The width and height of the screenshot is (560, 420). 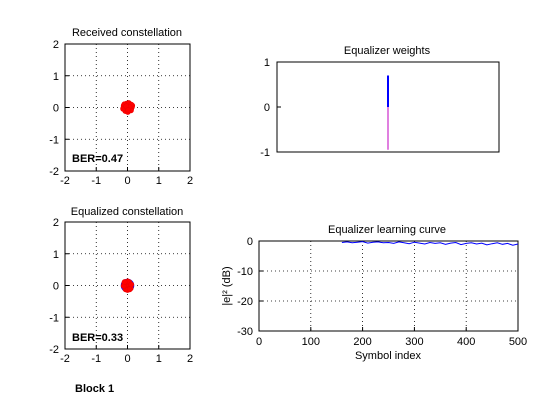 I want to click on received-xtick-label: -2, so click(x=65, y=181).